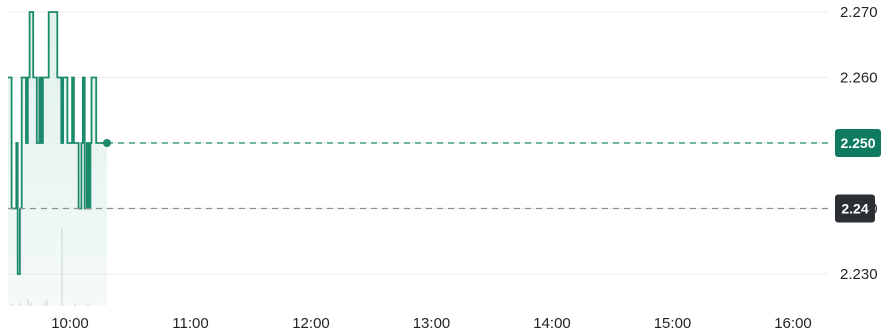 This screenshot has width=881, height=332. Describe the element at coordinates (190, 323) in the screenshot. I see `x-tick-label: 11:00` at that location.